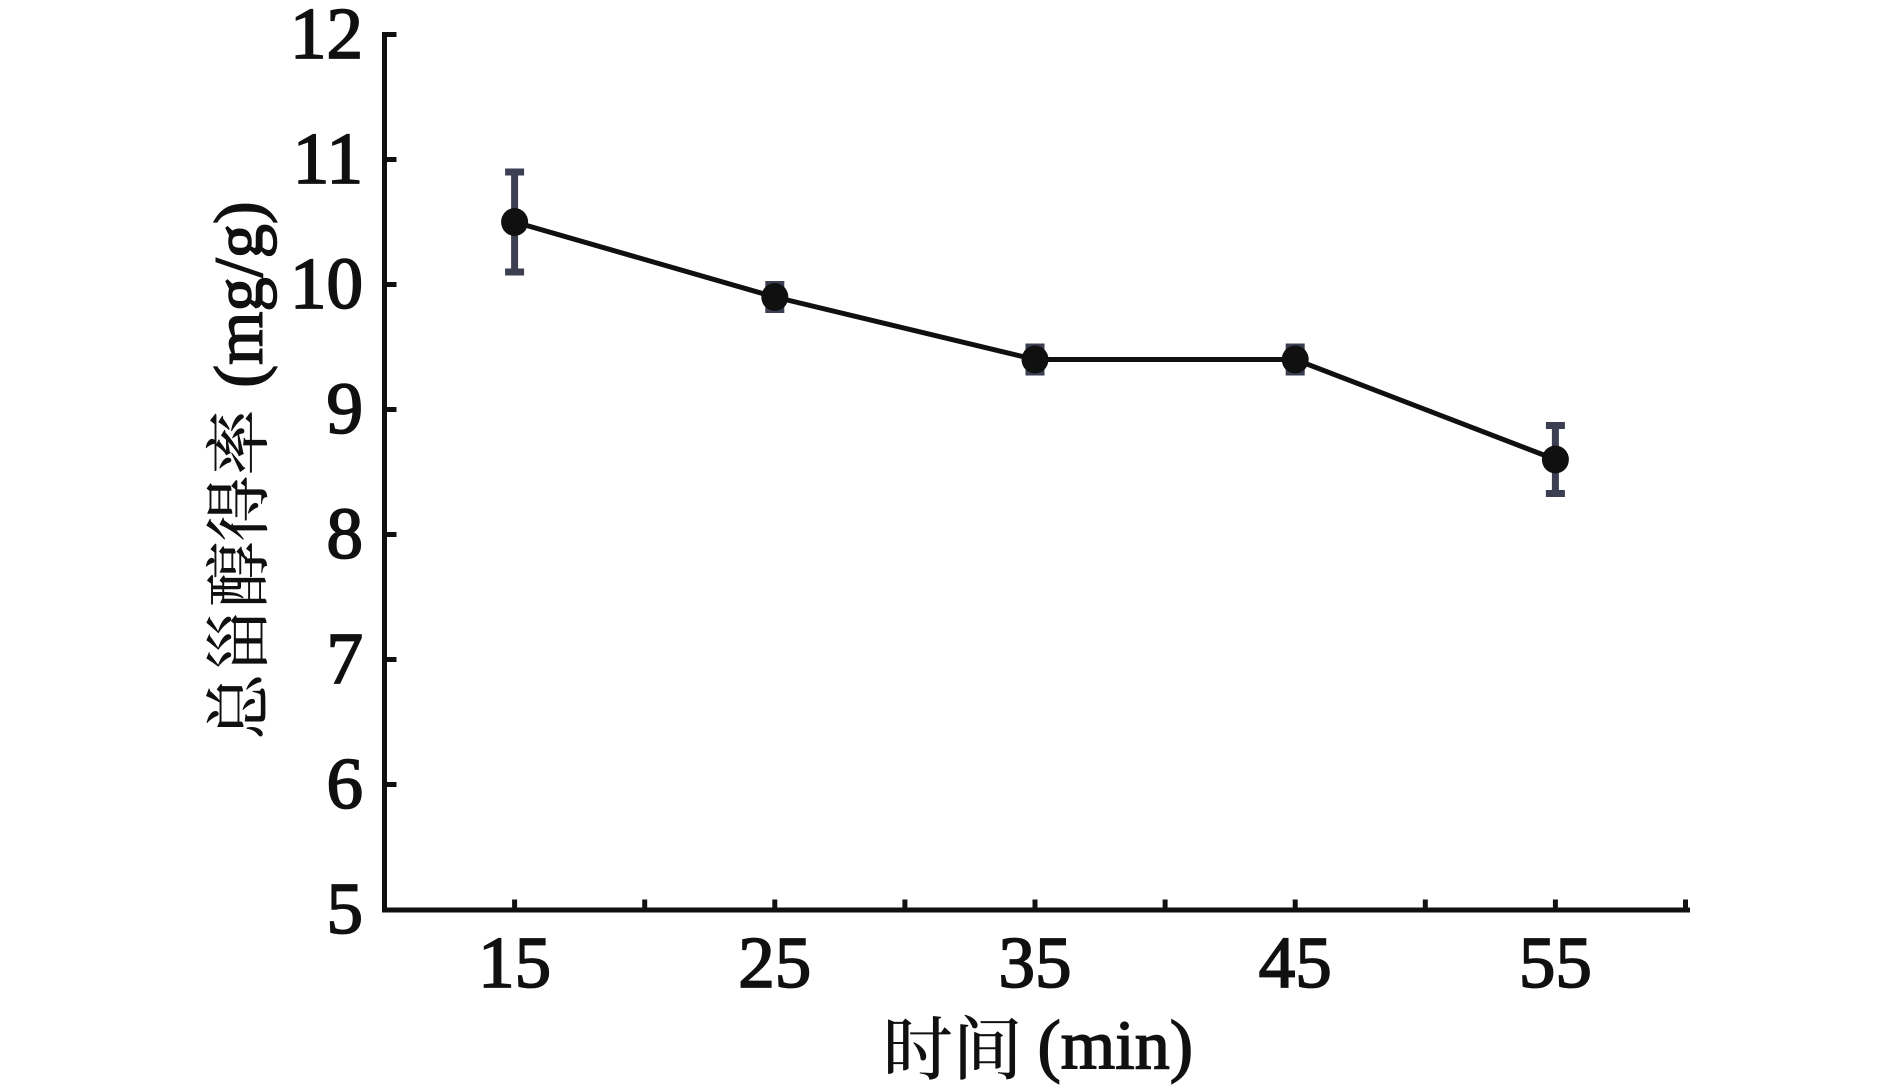 This screenshot has height=1089, width=1890. I want to click on svg-text: 55, so click(1555, 962).